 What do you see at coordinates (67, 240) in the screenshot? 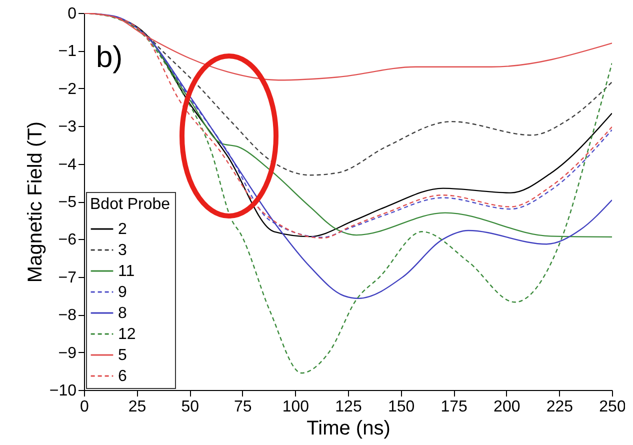
I see `y-tick-label: −6` at bounding box center [67, 240].